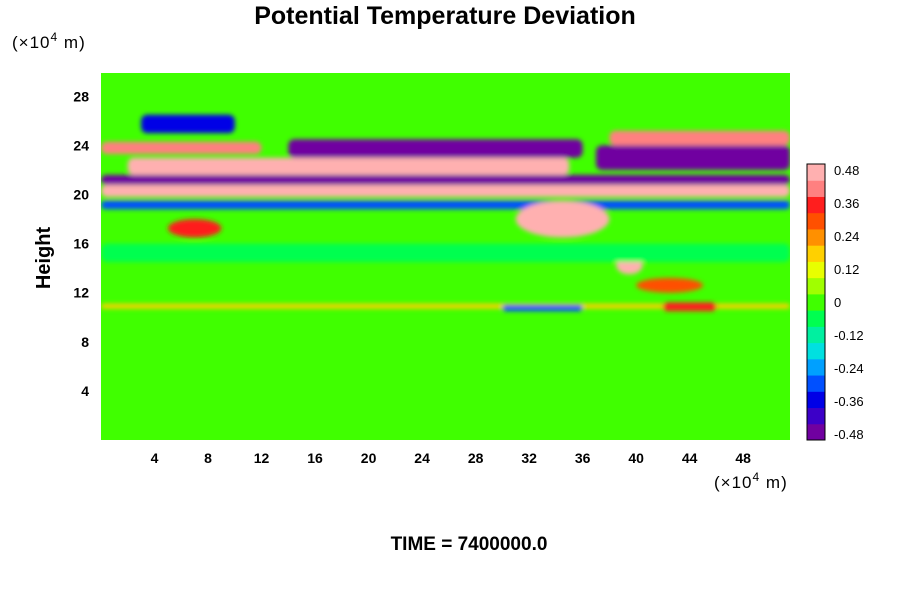 This screenshot has height=600, width=900. I want to click on colorbar-tick-label: 0.12, so click(846, 269).